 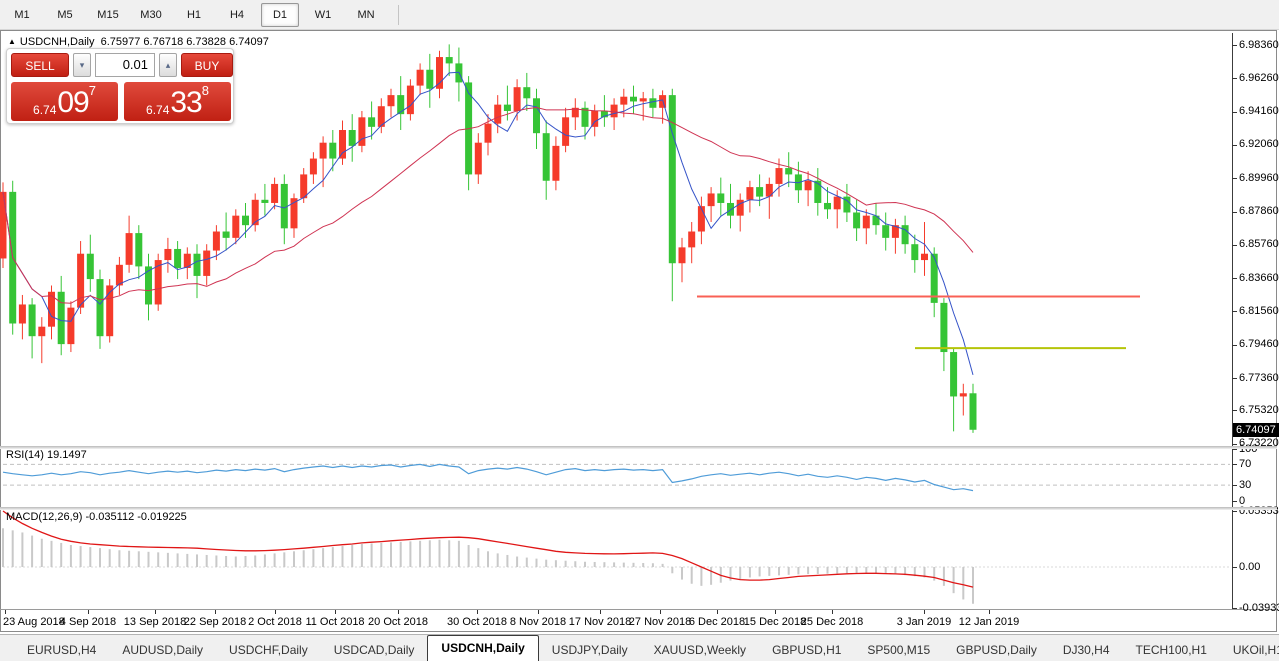 I want to click on rsi-axis-label: 100, so click(x=1248, y=449).